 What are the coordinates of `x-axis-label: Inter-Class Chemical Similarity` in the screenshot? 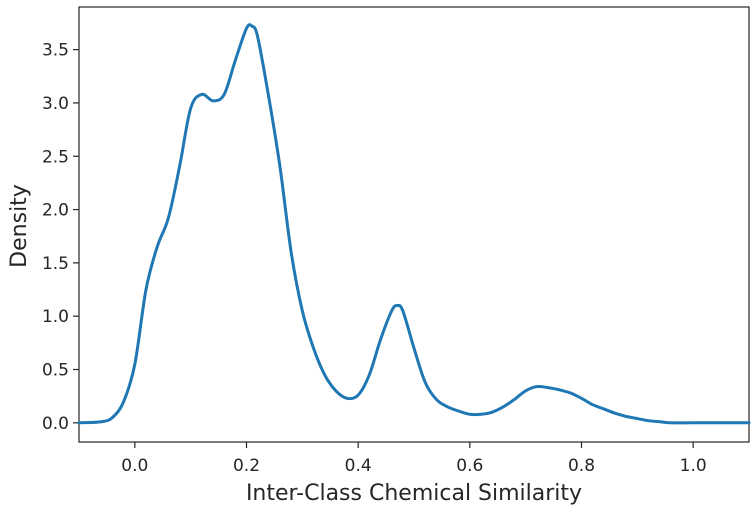 It's located at (414, 493).